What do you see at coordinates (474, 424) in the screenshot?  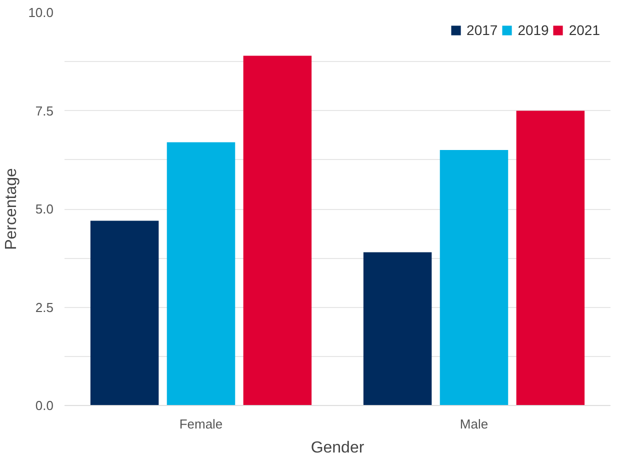 I see `x-tick-label: Male` at bounding box center [474, 424].